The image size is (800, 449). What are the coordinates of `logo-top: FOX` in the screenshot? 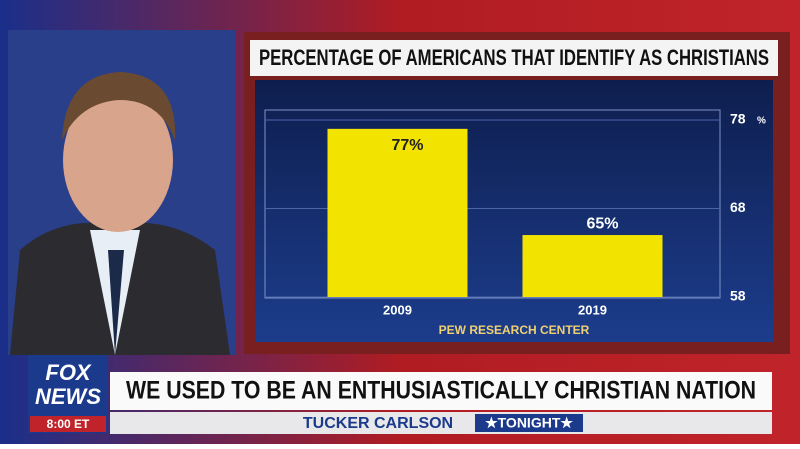 It's located at (68, 372).